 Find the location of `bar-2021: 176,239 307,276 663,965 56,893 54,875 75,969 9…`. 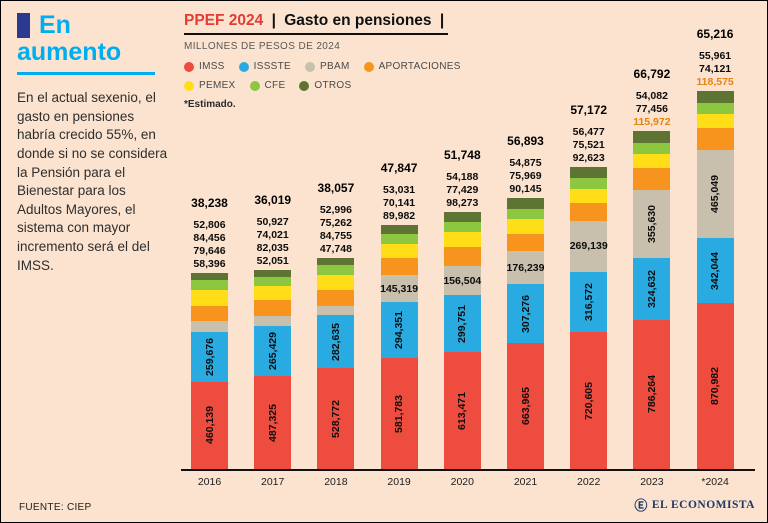

bar-2021: 176,239 307,276 663,965 56,893 54,875 75,969 9… is located at coordinates (525, 301).